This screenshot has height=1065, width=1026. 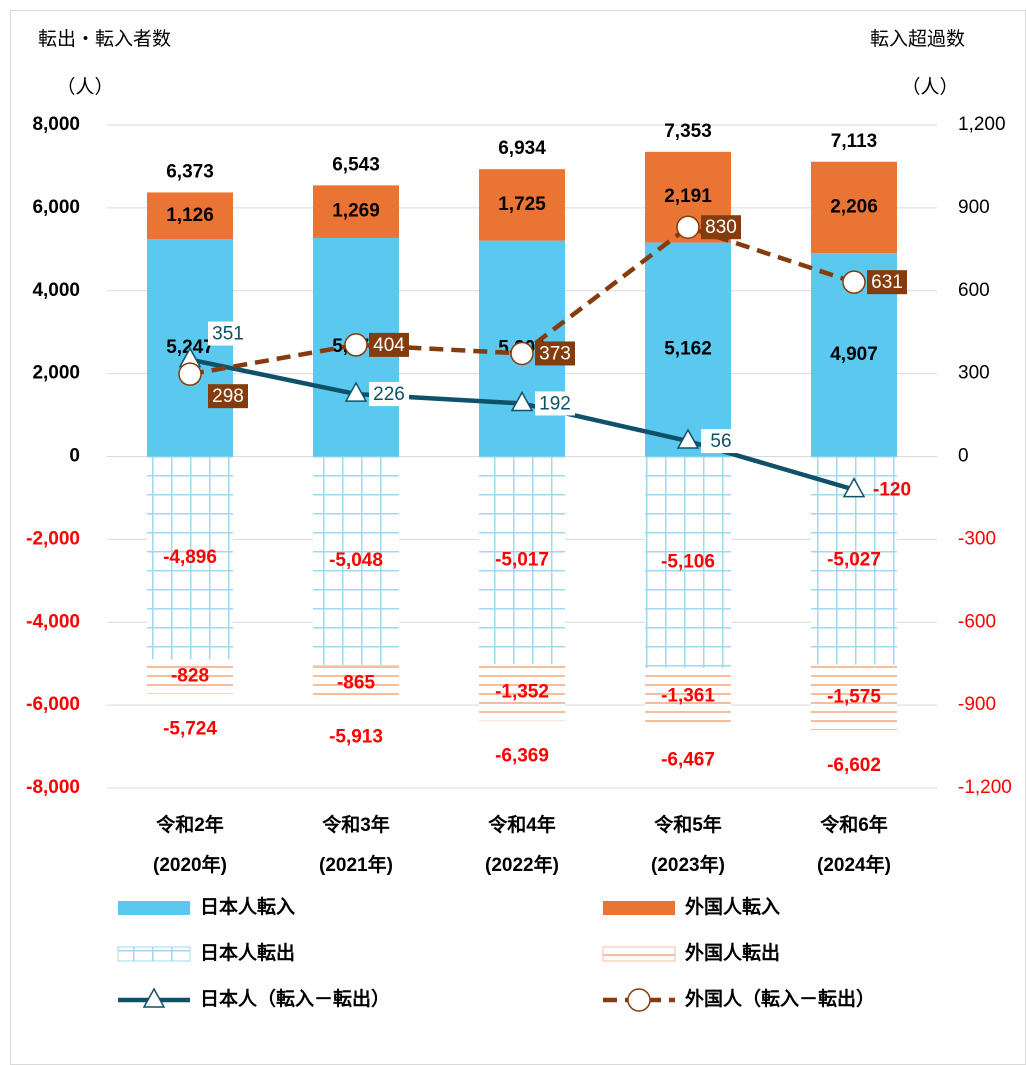 What do you see at coordinates (53, 704) in the screenshot?
I see `y-tick-label: -6,000` at bounding box center [53, 704].